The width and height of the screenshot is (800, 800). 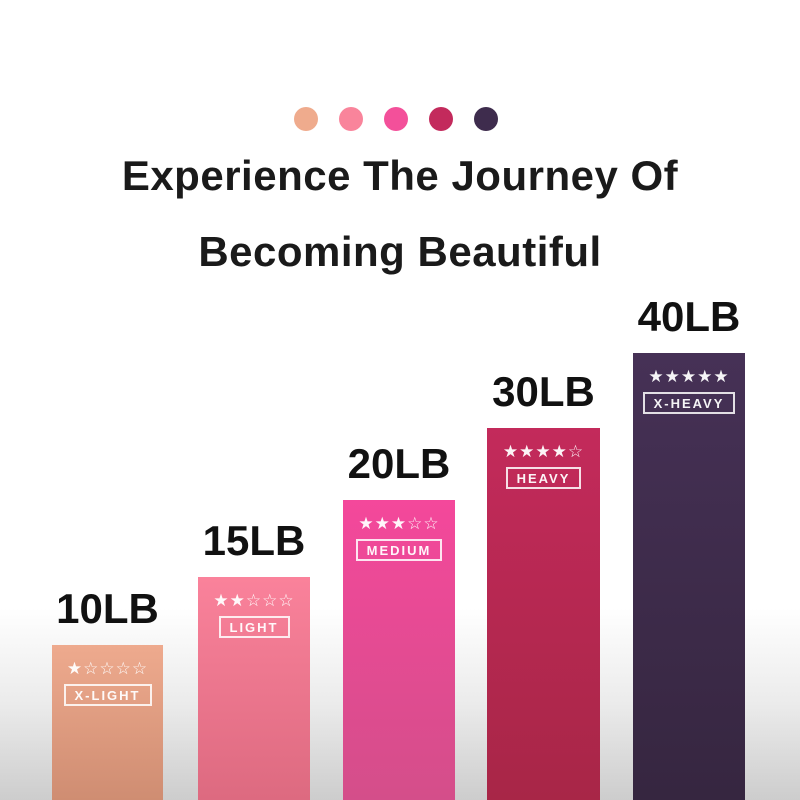 What do you see at coordinates (543, 478) in the screenshot?
I see `resistance-grade-badge: HEAVY` at bounding box center [543, 478].